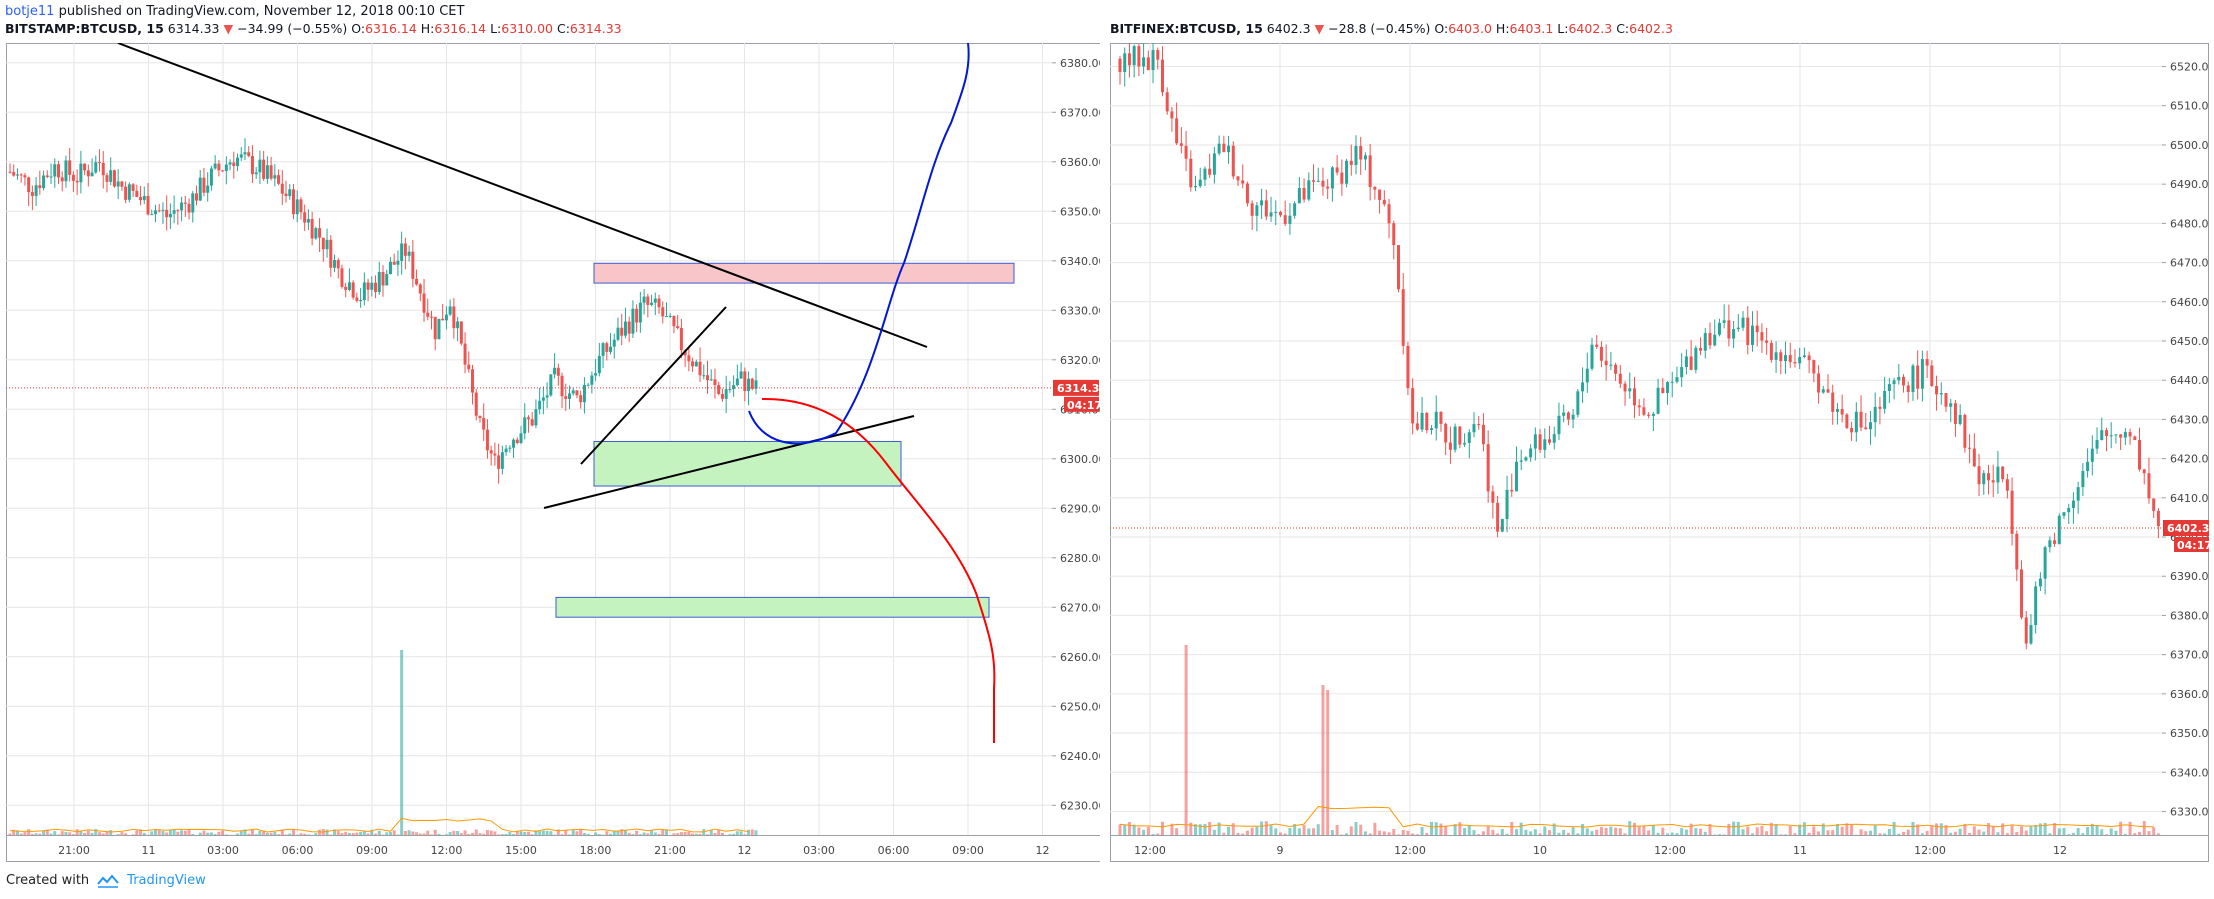 Image resolution: width=2214 pixels, height=899 pixels. What do you see at coordinates (772, 607) in the screenshot?
I see `support-zone-lower` at bounding box center [772, 607].